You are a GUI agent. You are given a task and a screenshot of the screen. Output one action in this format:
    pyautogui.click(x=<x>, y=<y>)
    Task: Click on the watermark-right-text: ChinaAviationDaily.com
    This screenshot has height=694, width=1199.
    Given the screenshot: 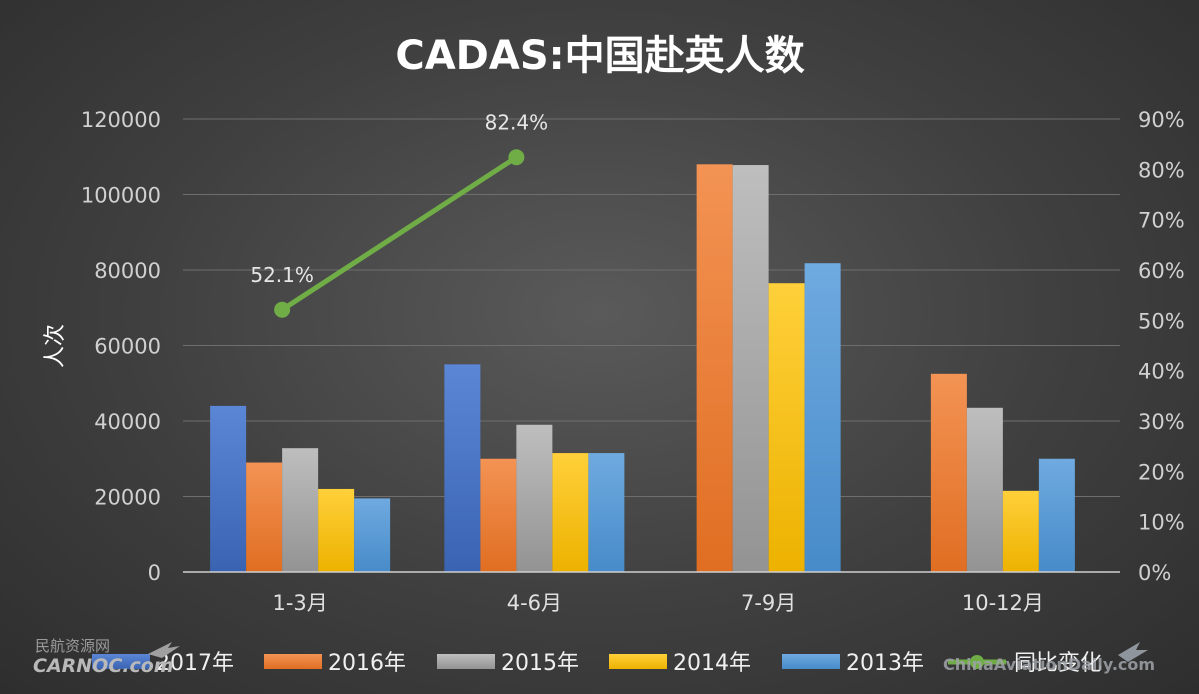 What is the action you would take?
    pyautogui.click(x=1049, y=664)
    